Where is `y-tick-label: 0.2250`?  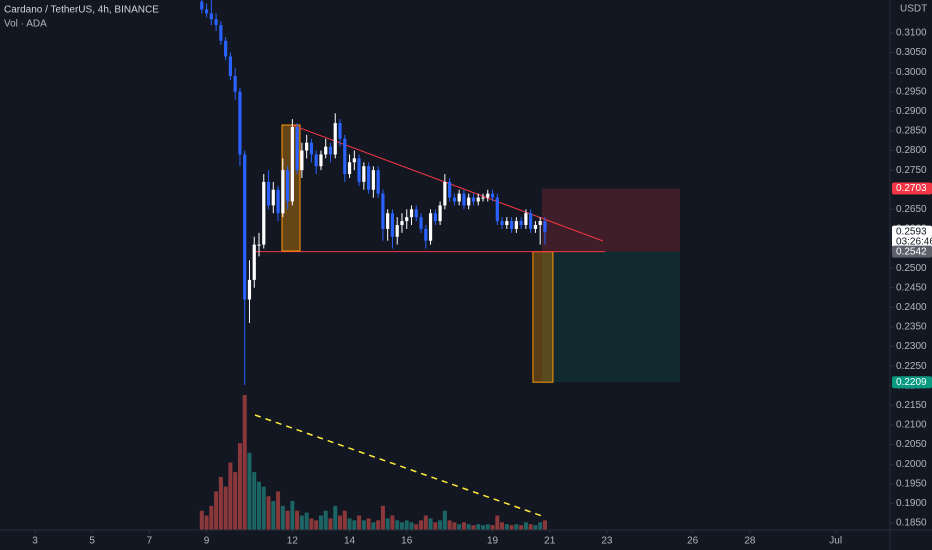
y-tick-label: 0.2250 is located at coordinates (911, 366).